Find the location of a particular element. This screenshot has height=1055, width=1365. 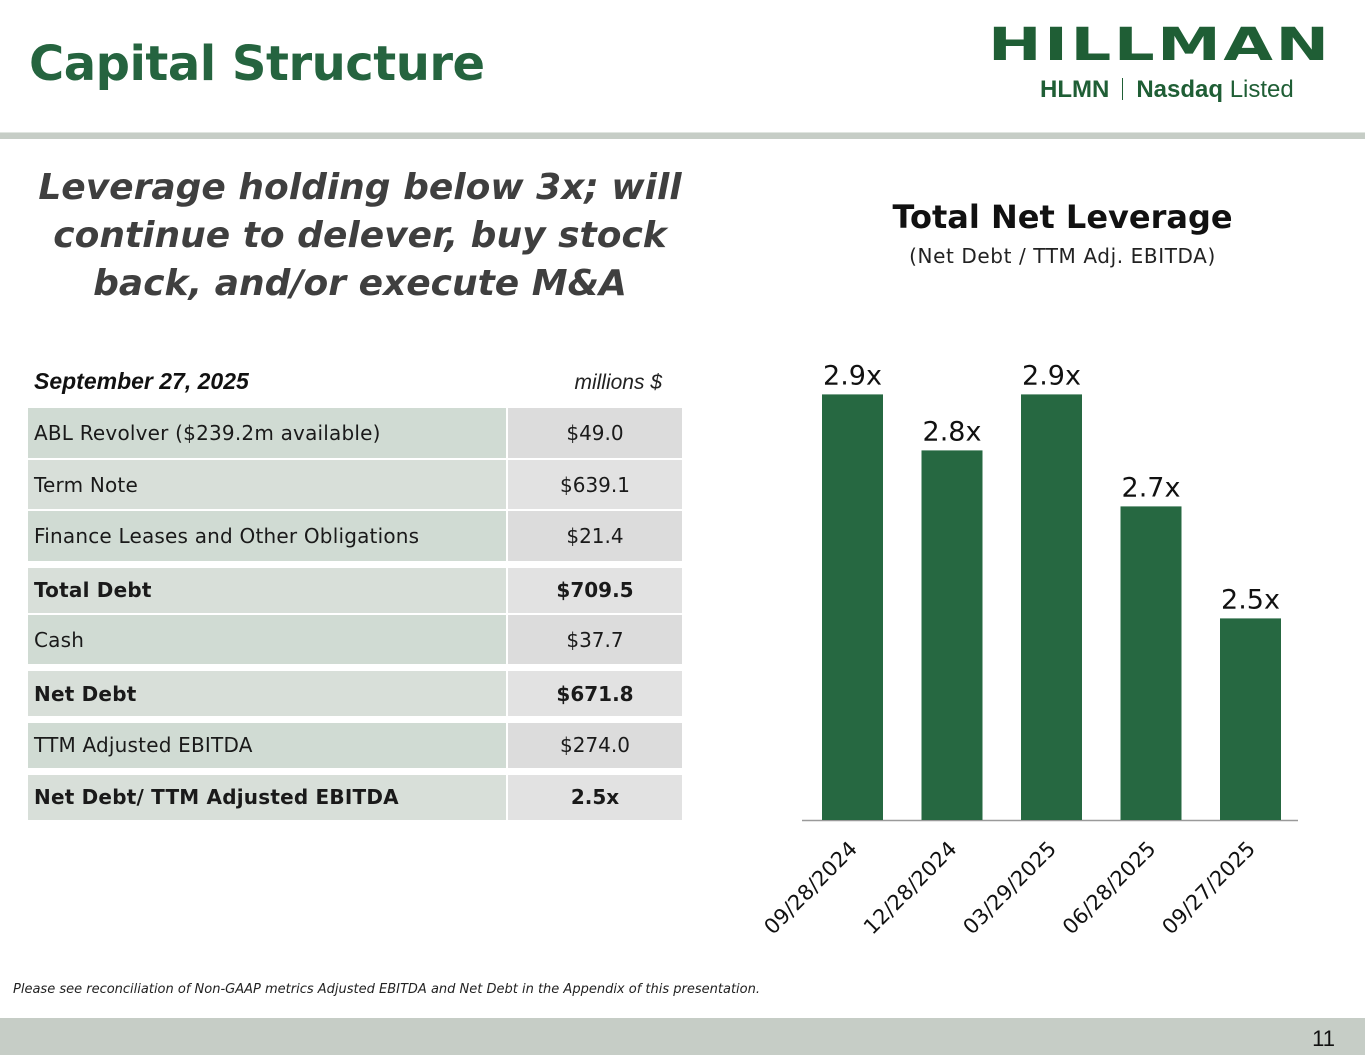

row-value: $274.0 is located at coordinates (595, 746).